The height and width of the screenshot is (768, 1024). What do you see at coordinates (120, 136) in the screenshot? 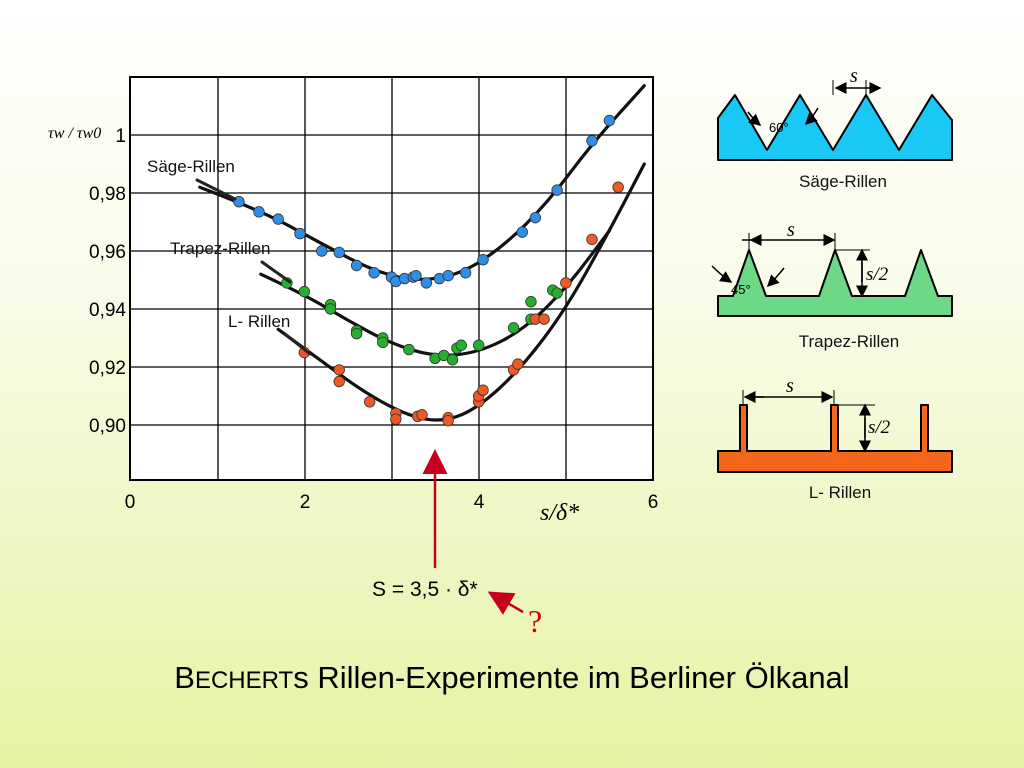
I see `y-tick-label: 1` at bounding box center [120, 136].